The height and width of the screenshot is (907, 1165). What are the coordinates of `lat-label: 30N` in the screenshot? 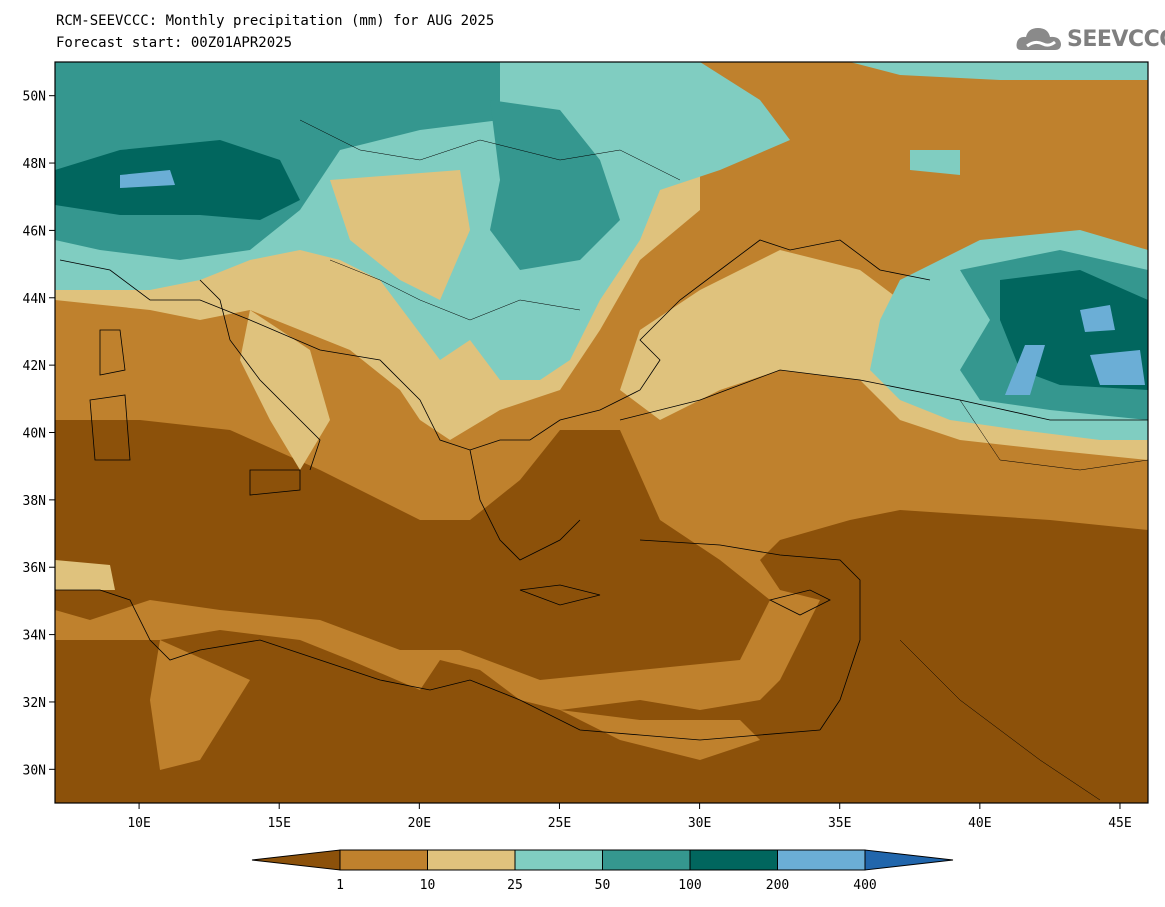 It's located at (34, 770).